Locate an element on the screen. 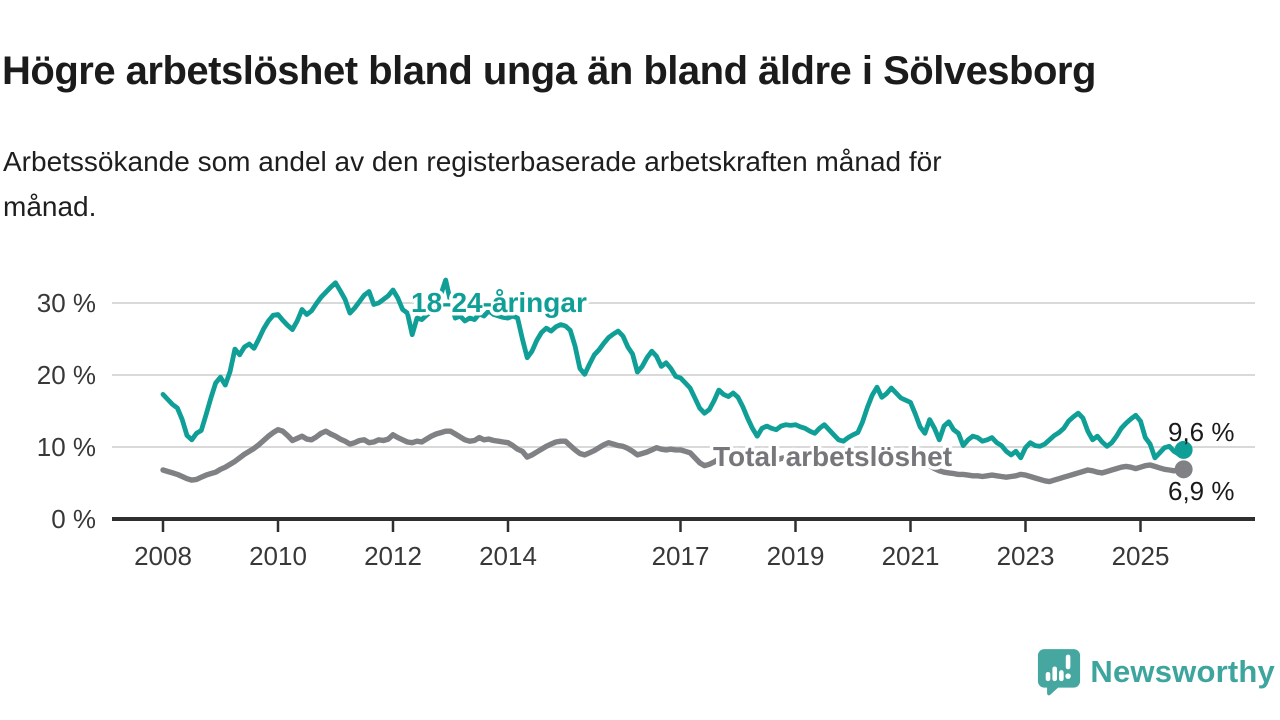  newsworthy-logo-icon is located at coordinates (1059, 672).